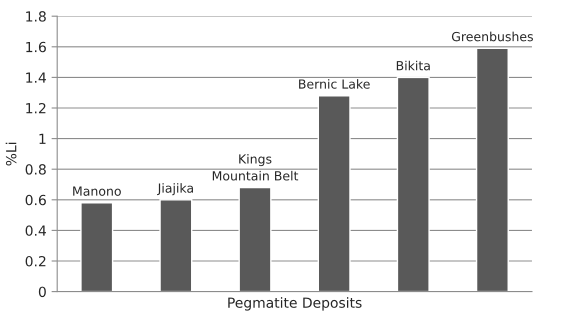 This screenshot has width=572, height=324. I want to click on y-tick-label: 1.2, so click(36, 108).